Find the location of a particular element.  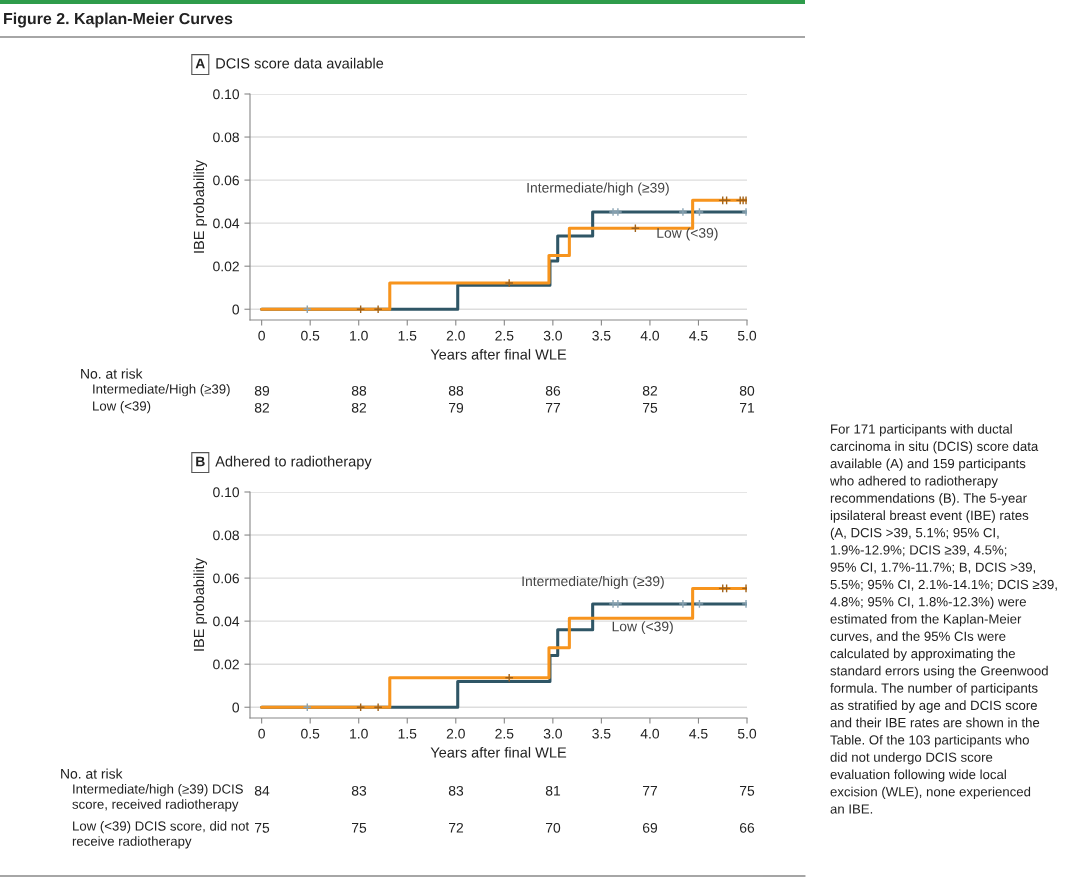

data-label: 79 is located at coordinates (456, 407).